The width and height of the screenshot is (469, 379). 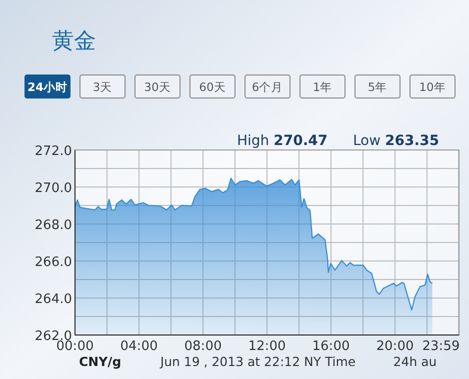 I want to click on x-tick-label: 23:59, so click(x=441, y=346).